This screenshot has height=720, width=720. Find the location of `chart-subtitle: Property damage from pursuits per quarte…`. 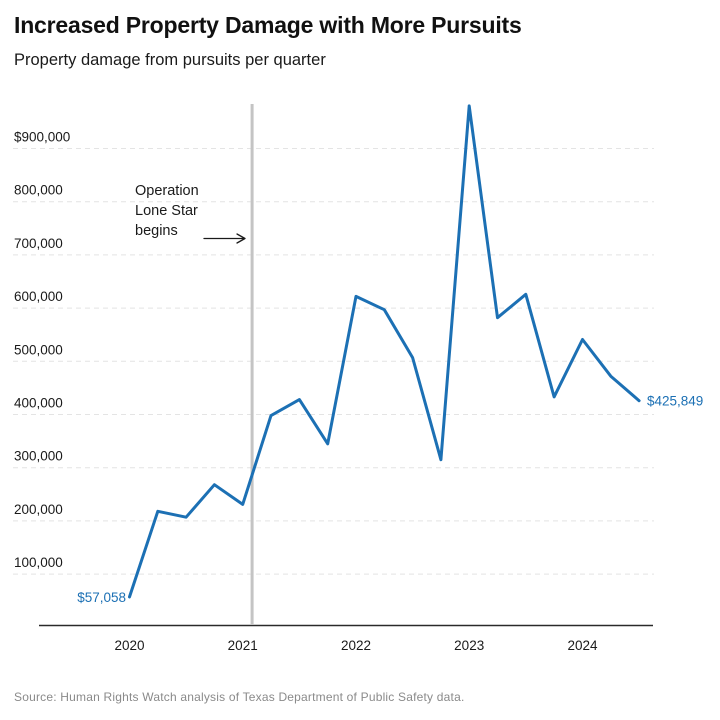

chart-subtitle: Property damage from pursuits per quarte… is located at coordinates (170, 60).